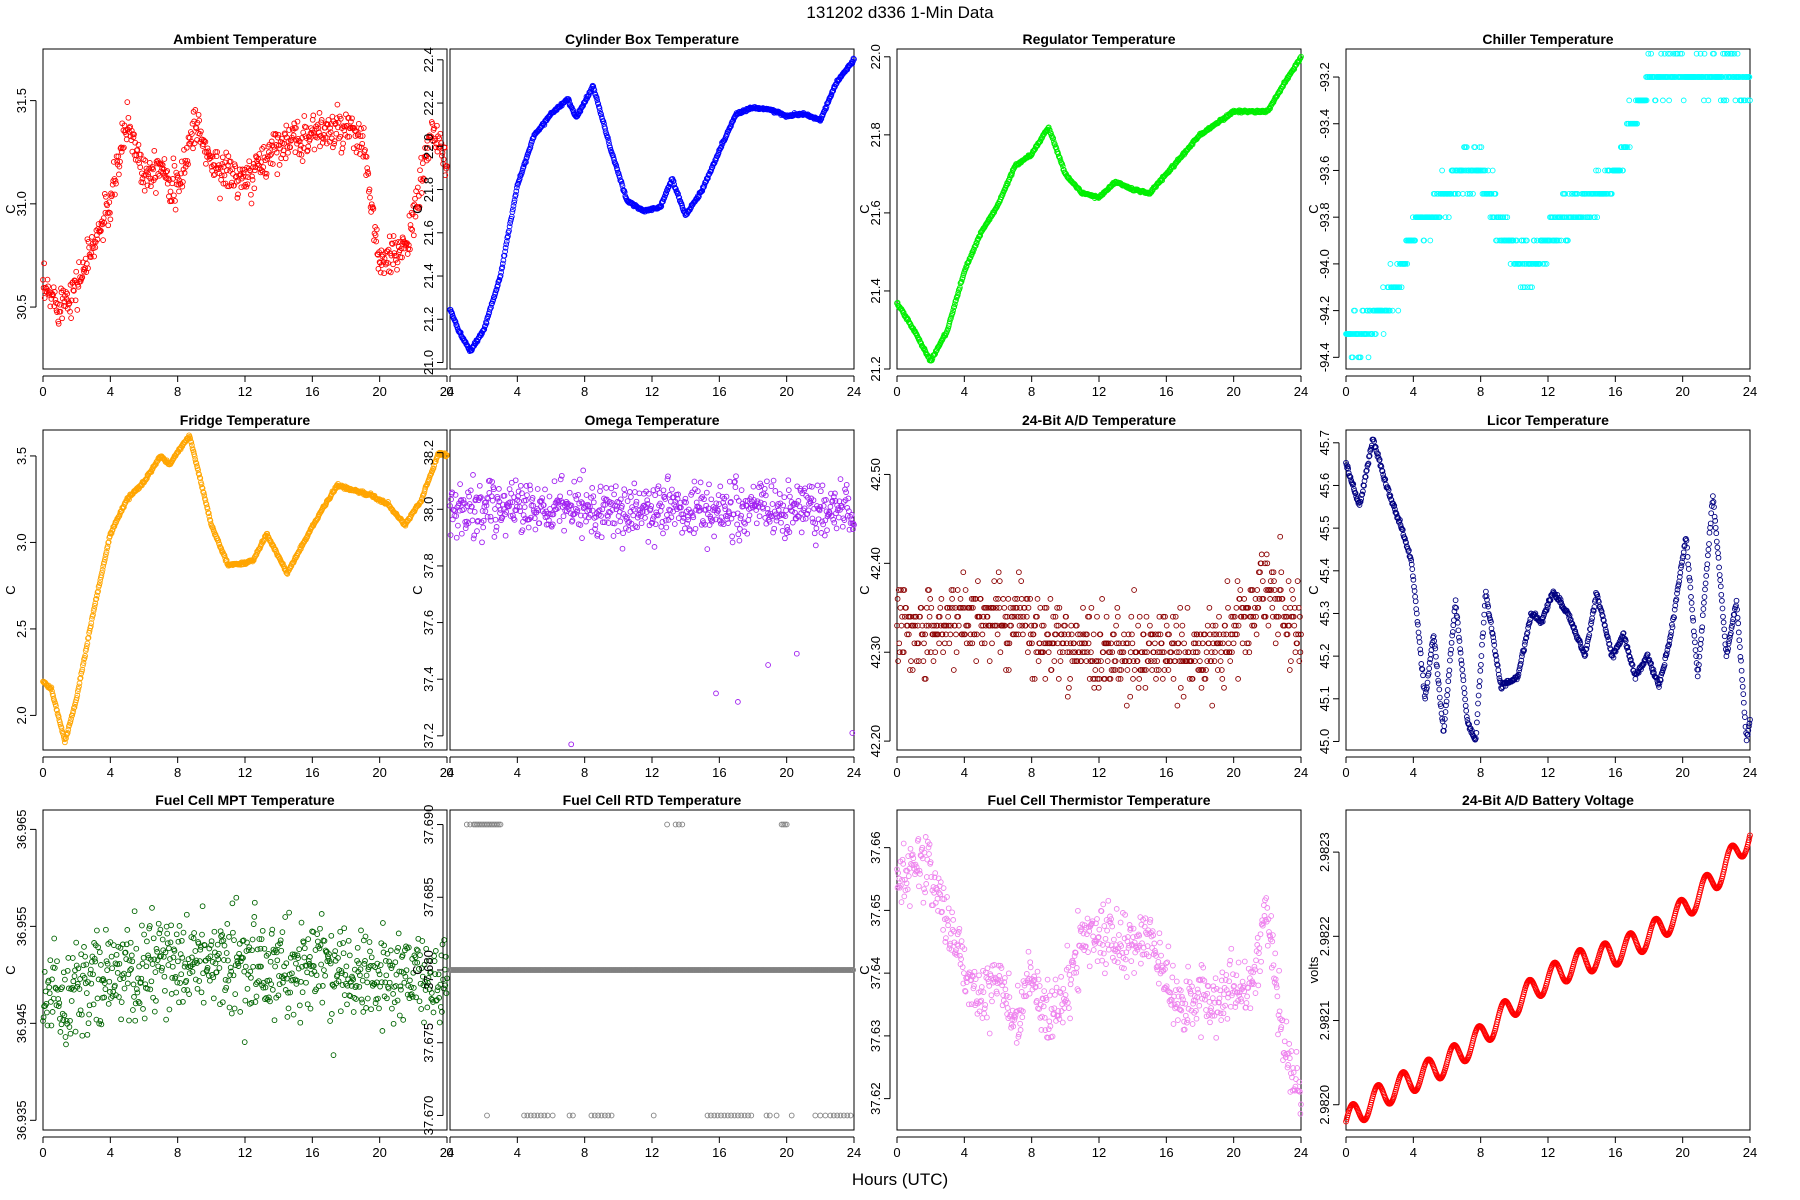 Image resolution: width=1800 pixels, height=1200 pixels. What do you see at coordinates (864, 589) in the screenshot?
I see `y-axis-label: C` at bounding box center [864, 589].